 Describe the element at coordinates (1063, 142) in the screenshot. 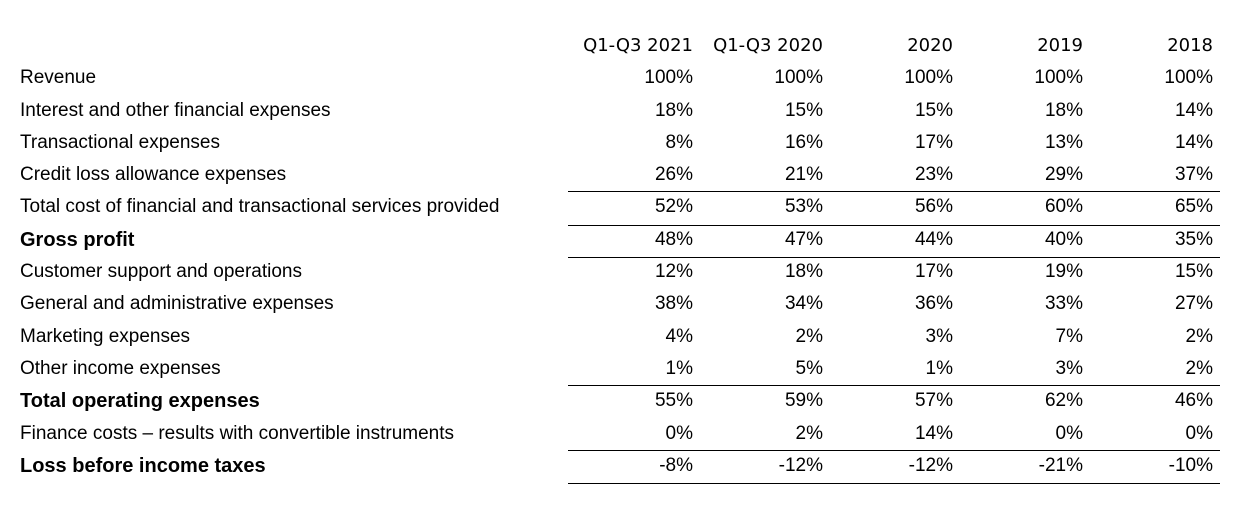

I see `value-cell: 13%` at that location.